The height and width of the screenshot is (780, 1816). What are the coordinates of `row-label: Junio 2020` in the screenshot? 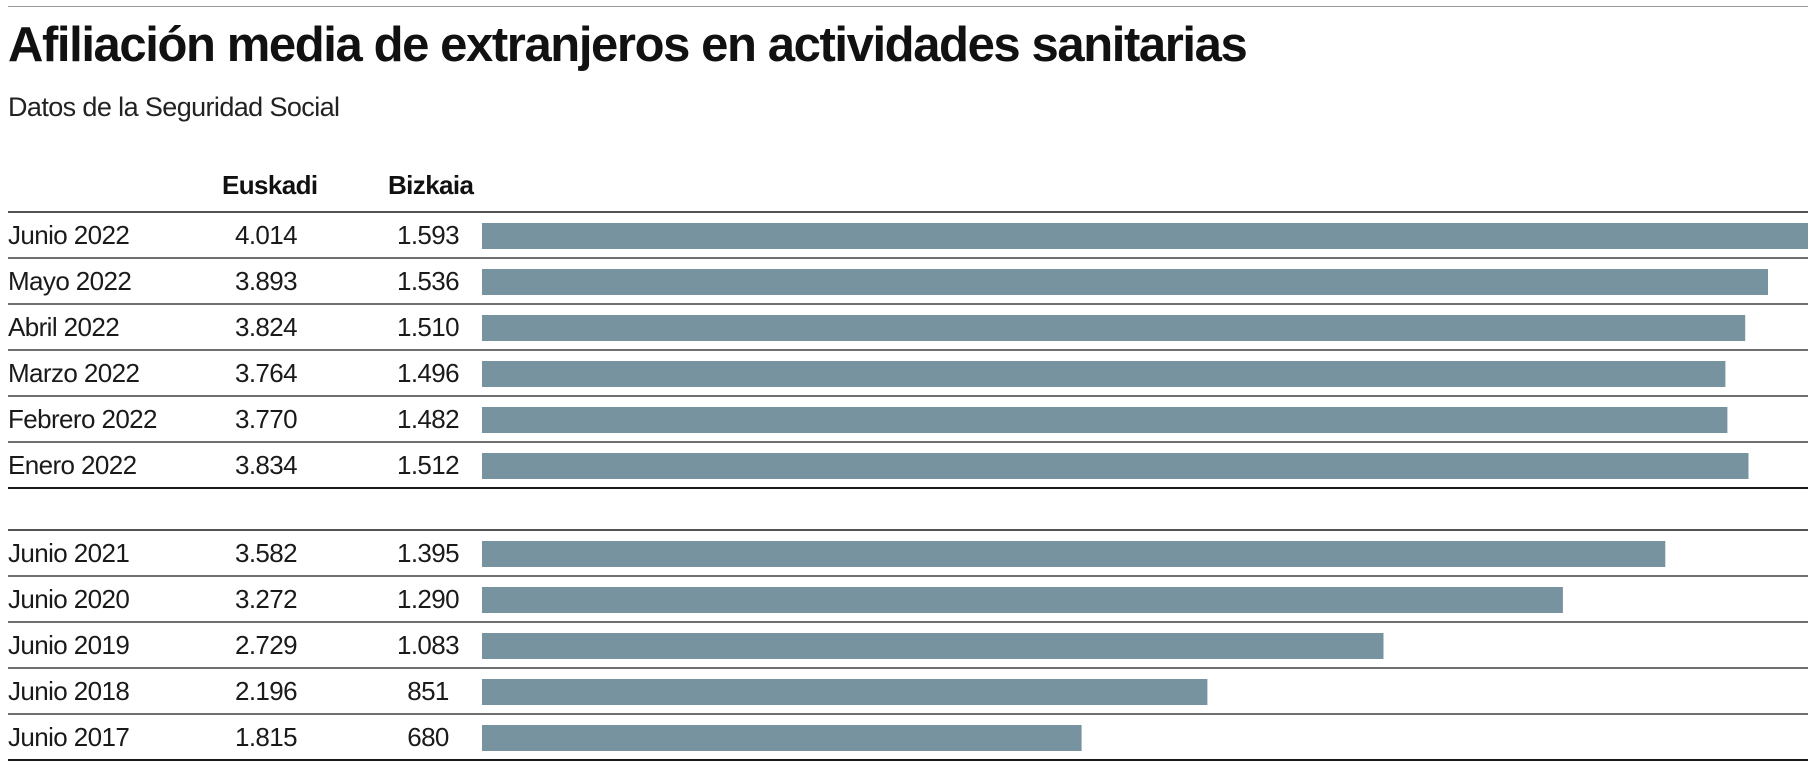 It's located at (68, 599).